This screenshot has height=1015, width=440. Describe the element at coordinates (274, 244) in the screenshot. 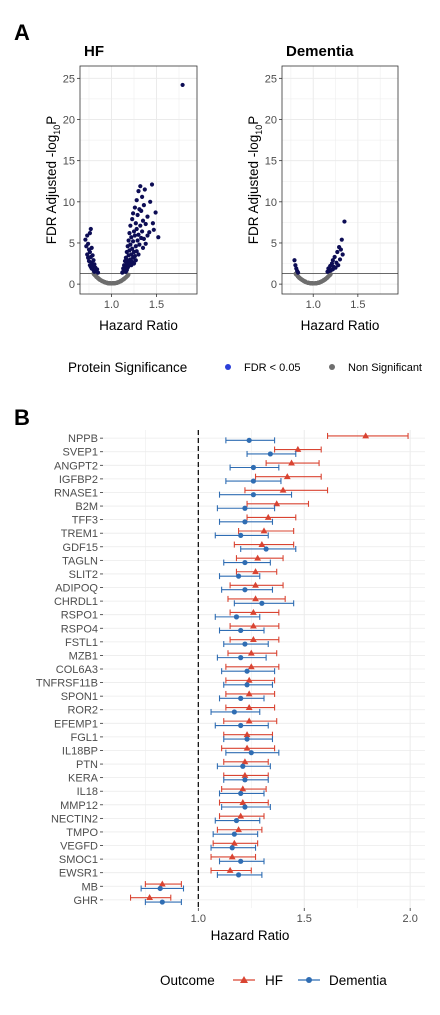

I see `dementia-y-tick-label: 5` at that location.